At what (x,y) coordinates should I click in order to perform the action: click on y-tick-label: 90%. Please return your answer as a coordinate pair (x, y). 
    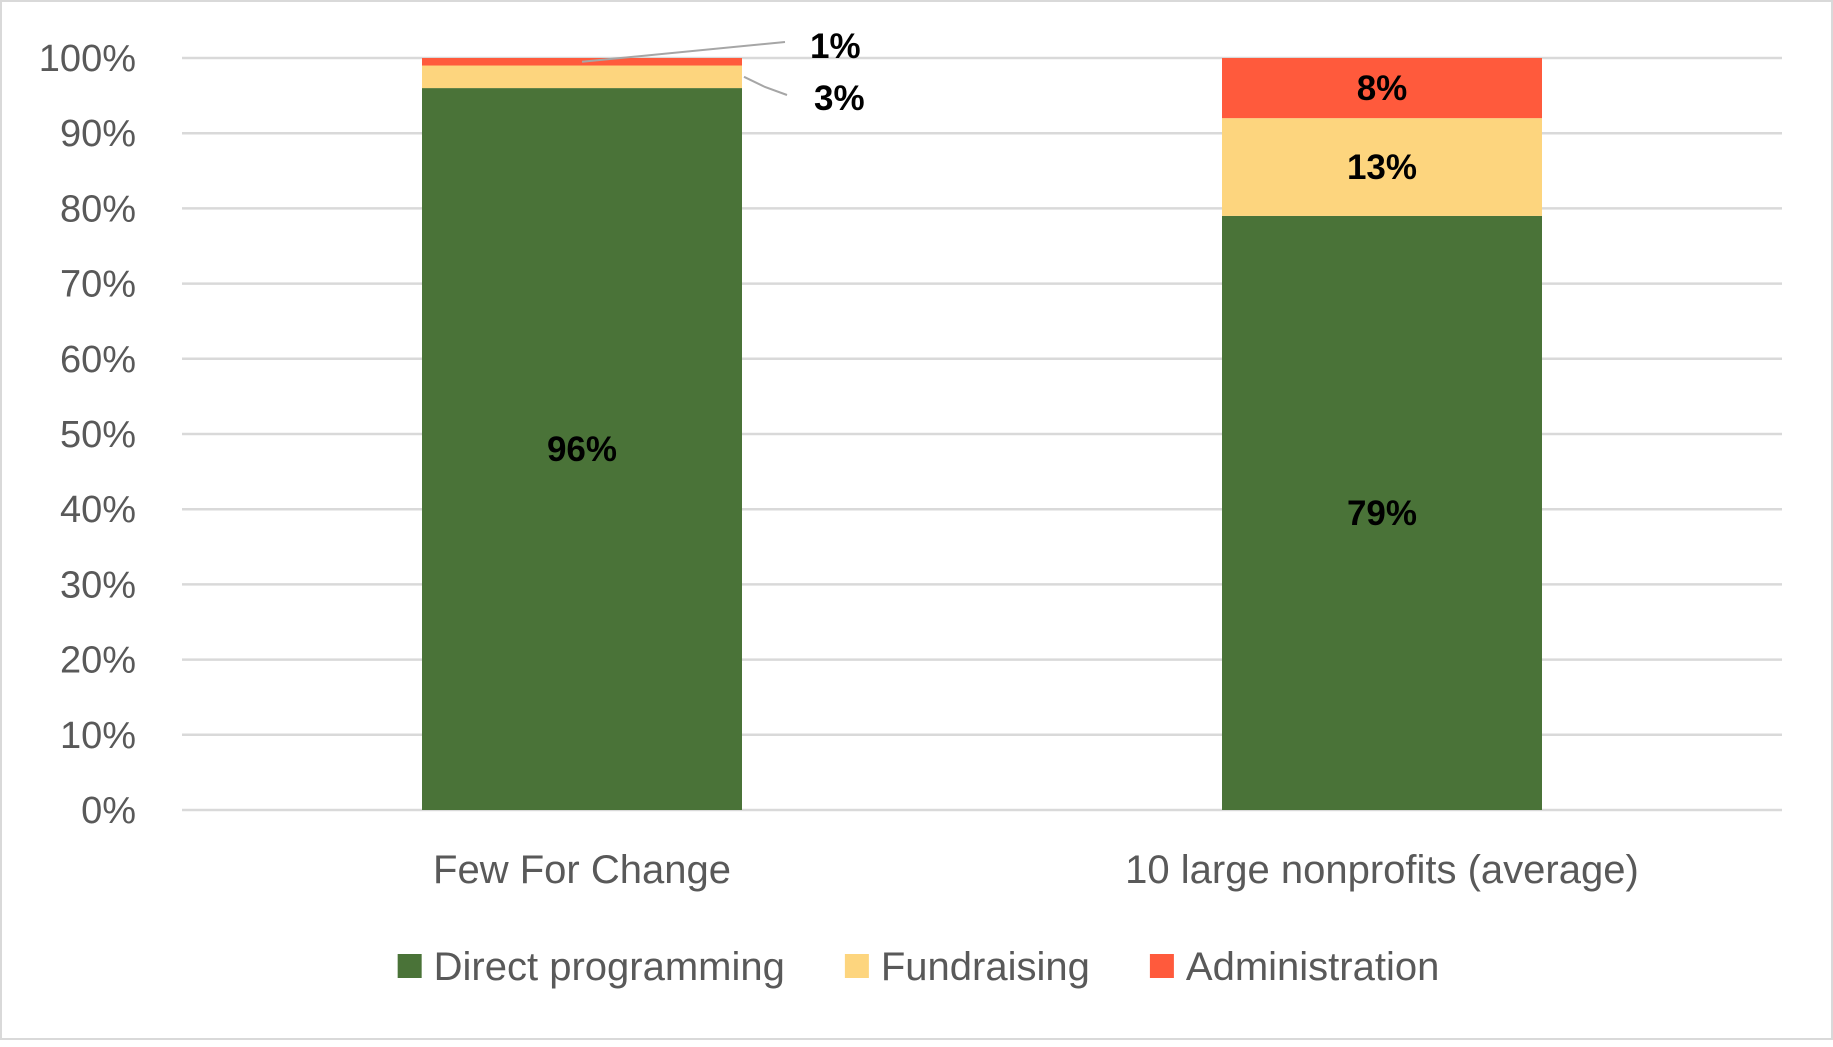
    Looking at the image, I should click on (98, 134).